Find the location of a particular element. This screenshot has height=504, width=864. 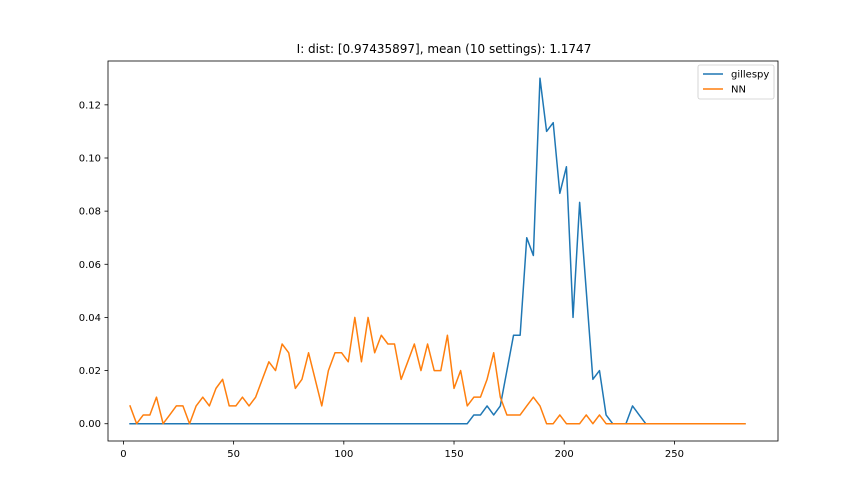

x-tick-label: 200 is located at coordinates (564, 454).